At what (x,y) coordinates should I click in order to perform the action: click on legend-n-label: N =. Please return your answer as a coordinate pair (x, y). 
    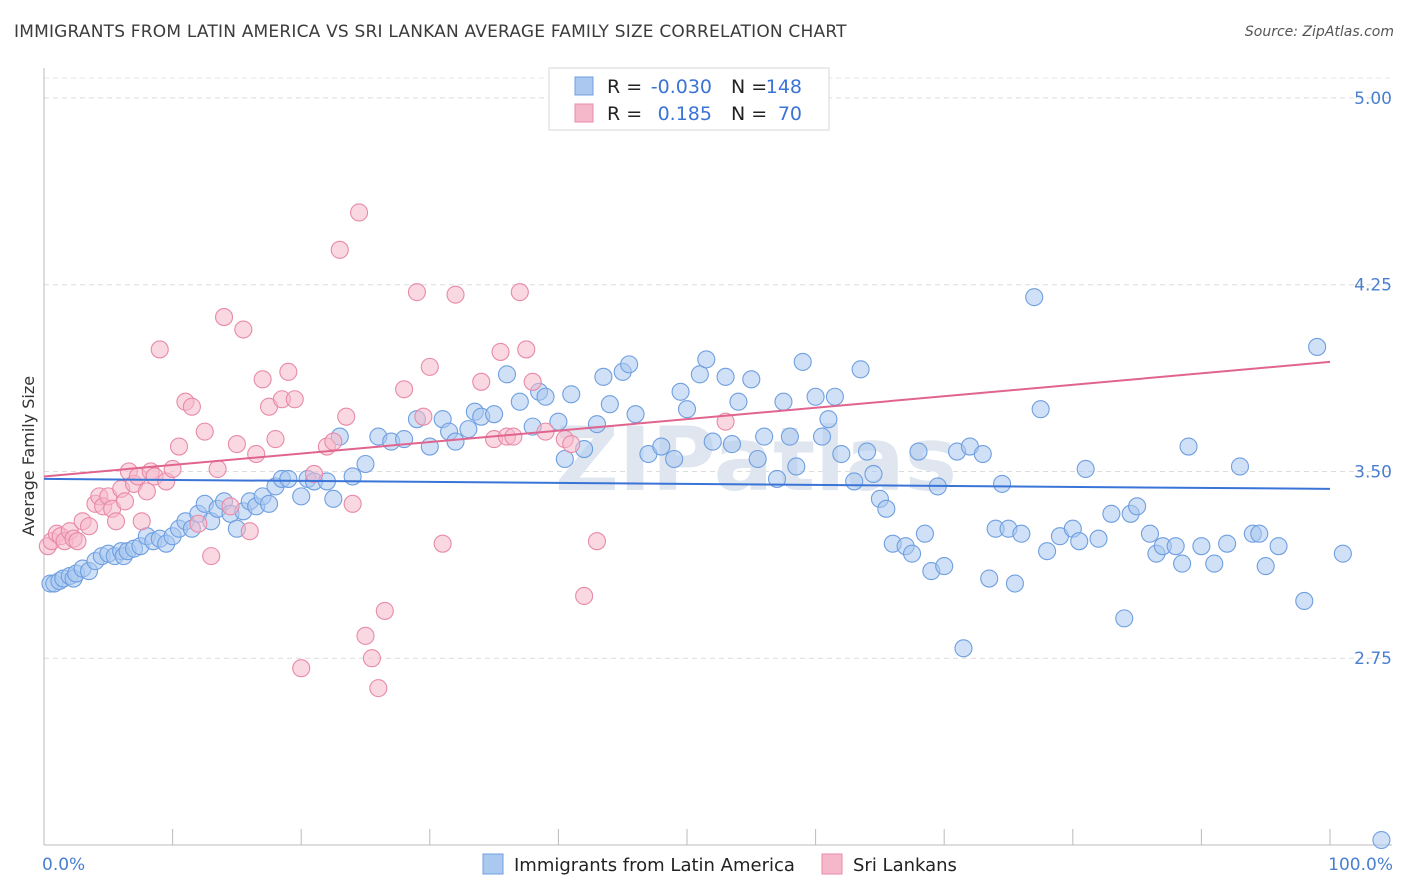
    Looking at the image, I should click on (749, 87).